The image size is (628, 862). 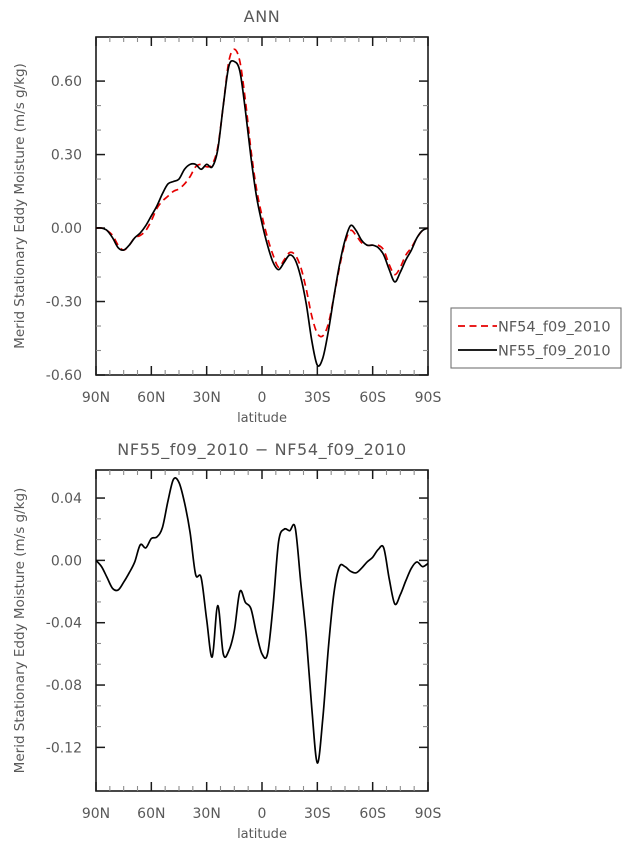 I want to click on legend: NF54_f09_2010 NF55_f09_2010, so click(x=536, y=338).